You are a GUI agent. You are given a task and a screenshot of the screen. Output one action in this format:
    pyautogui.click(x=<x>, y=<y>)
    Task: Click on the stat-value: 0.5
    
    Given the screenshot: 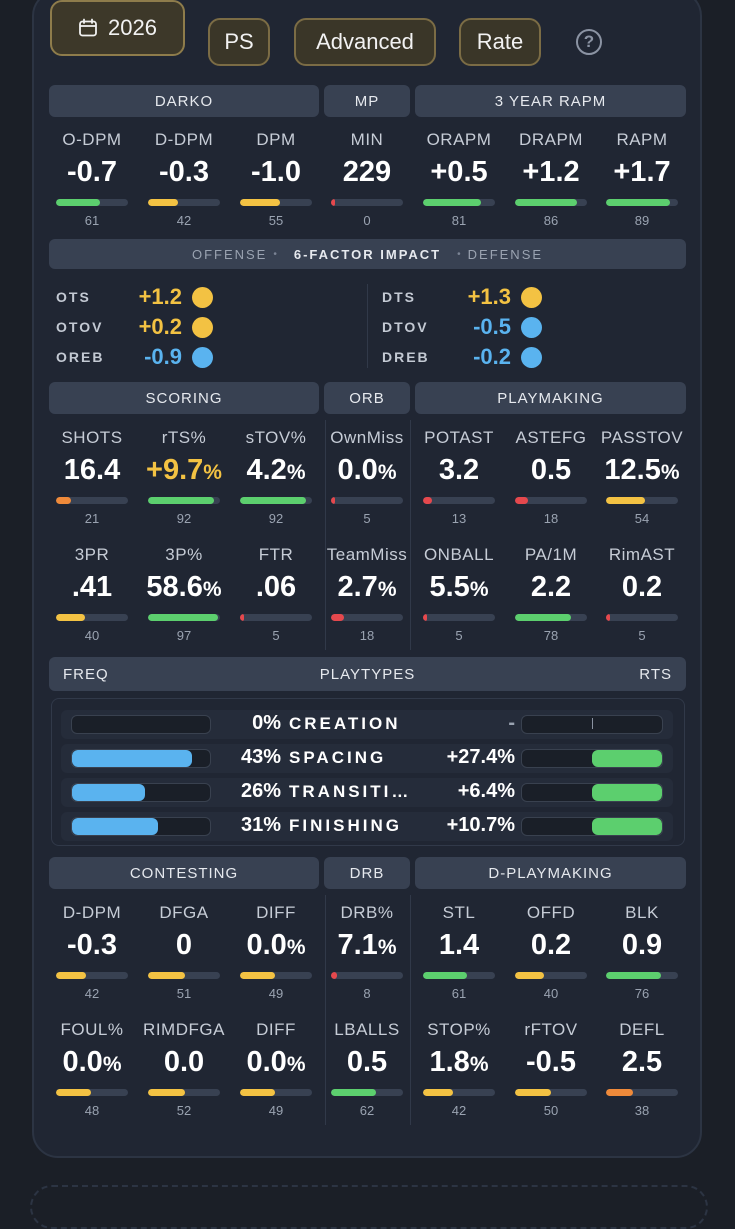 What is the action you would take?
    pyautogui.click(x=551, y=470)
    